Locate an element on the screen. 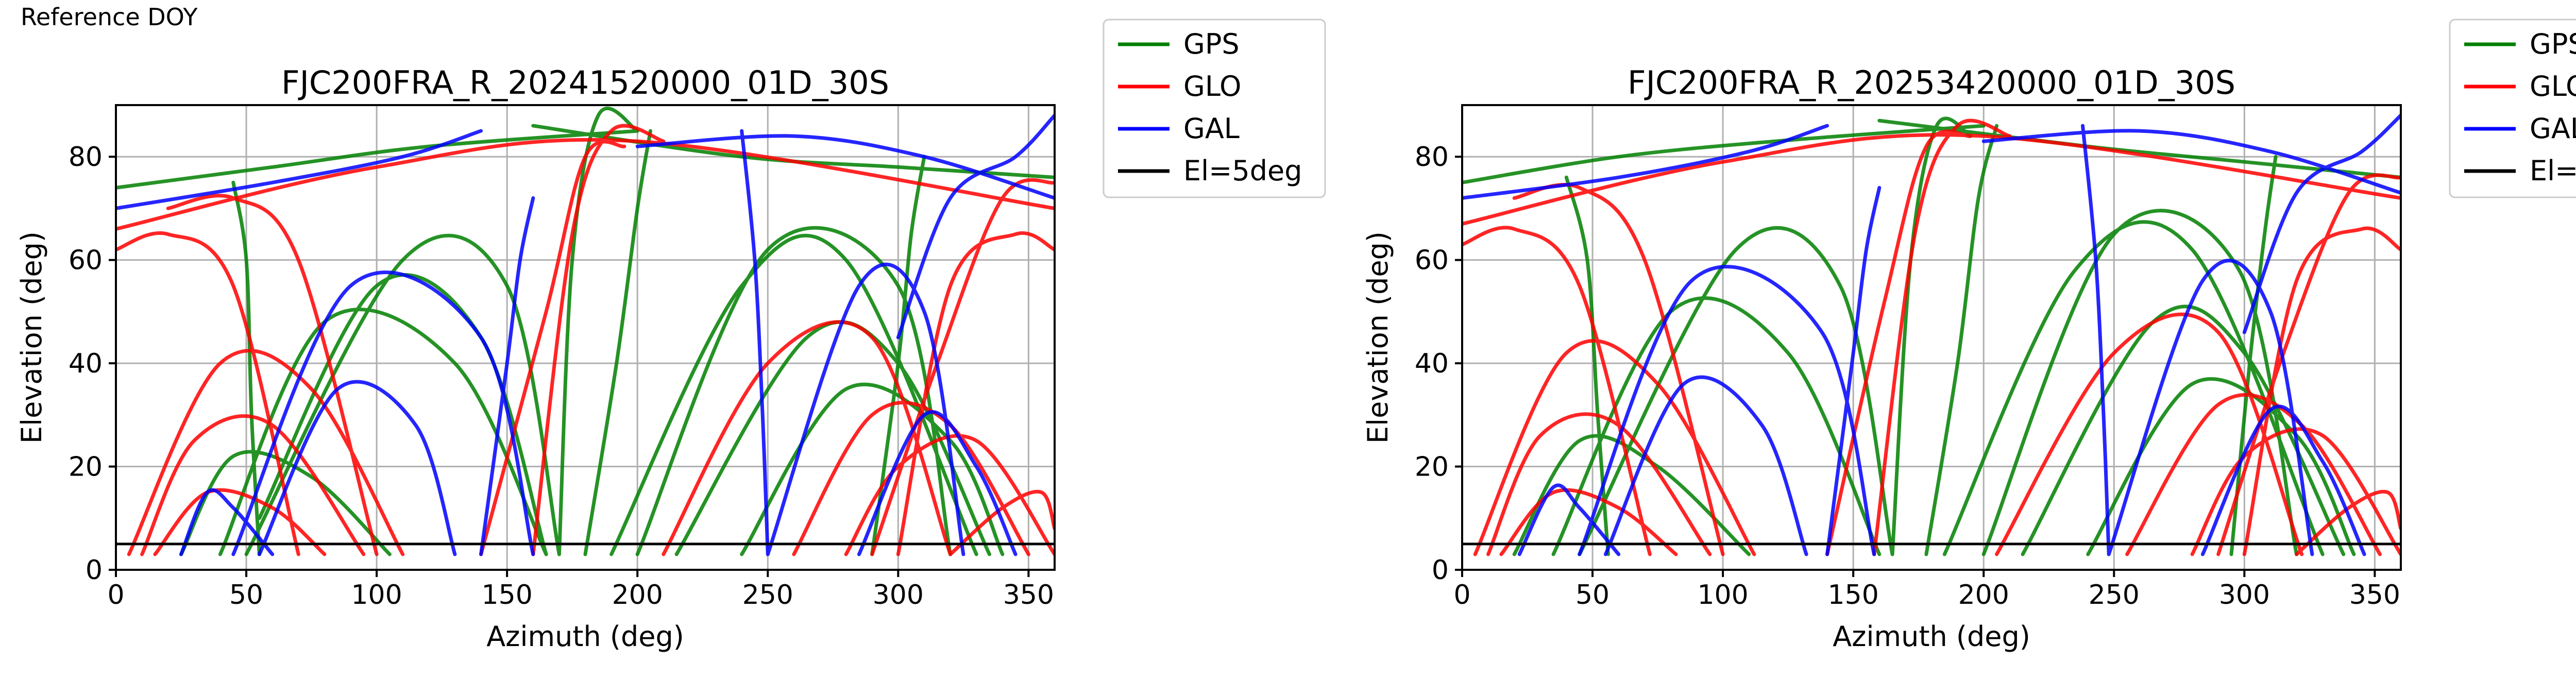  x-axis-label: Azimuth (deg) is located at coordinates (1931, 636).